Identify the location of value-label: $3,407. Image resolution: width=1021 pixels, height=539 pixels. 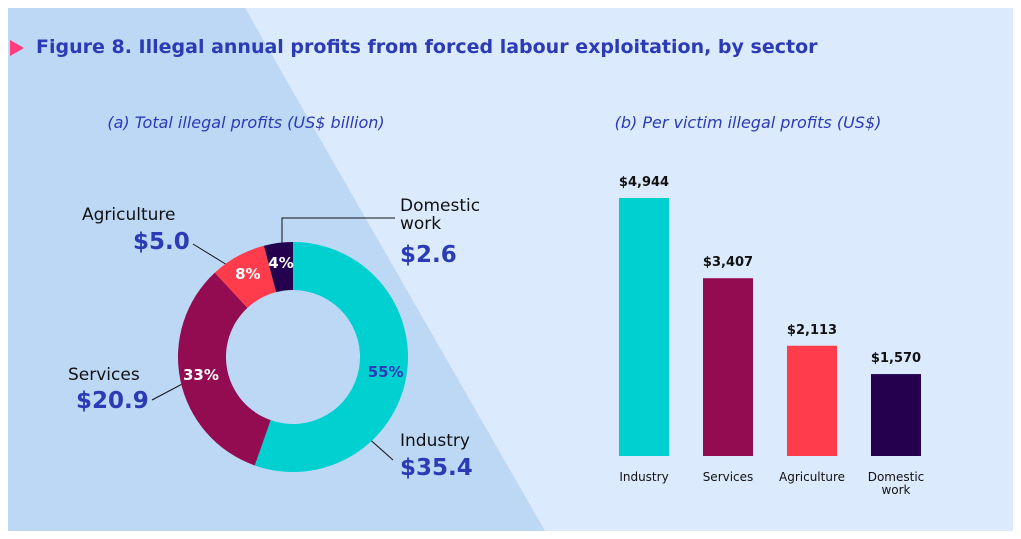
(728, 263).